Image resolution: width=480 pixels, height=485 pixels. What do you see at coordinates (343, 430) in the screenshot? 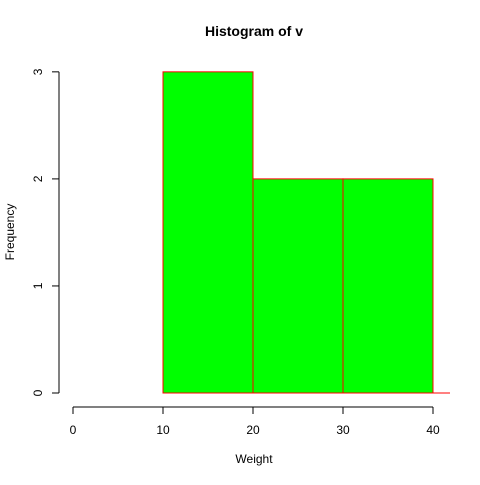
I see `x-tick-label-3: 30` at bounding box center [343, 430].